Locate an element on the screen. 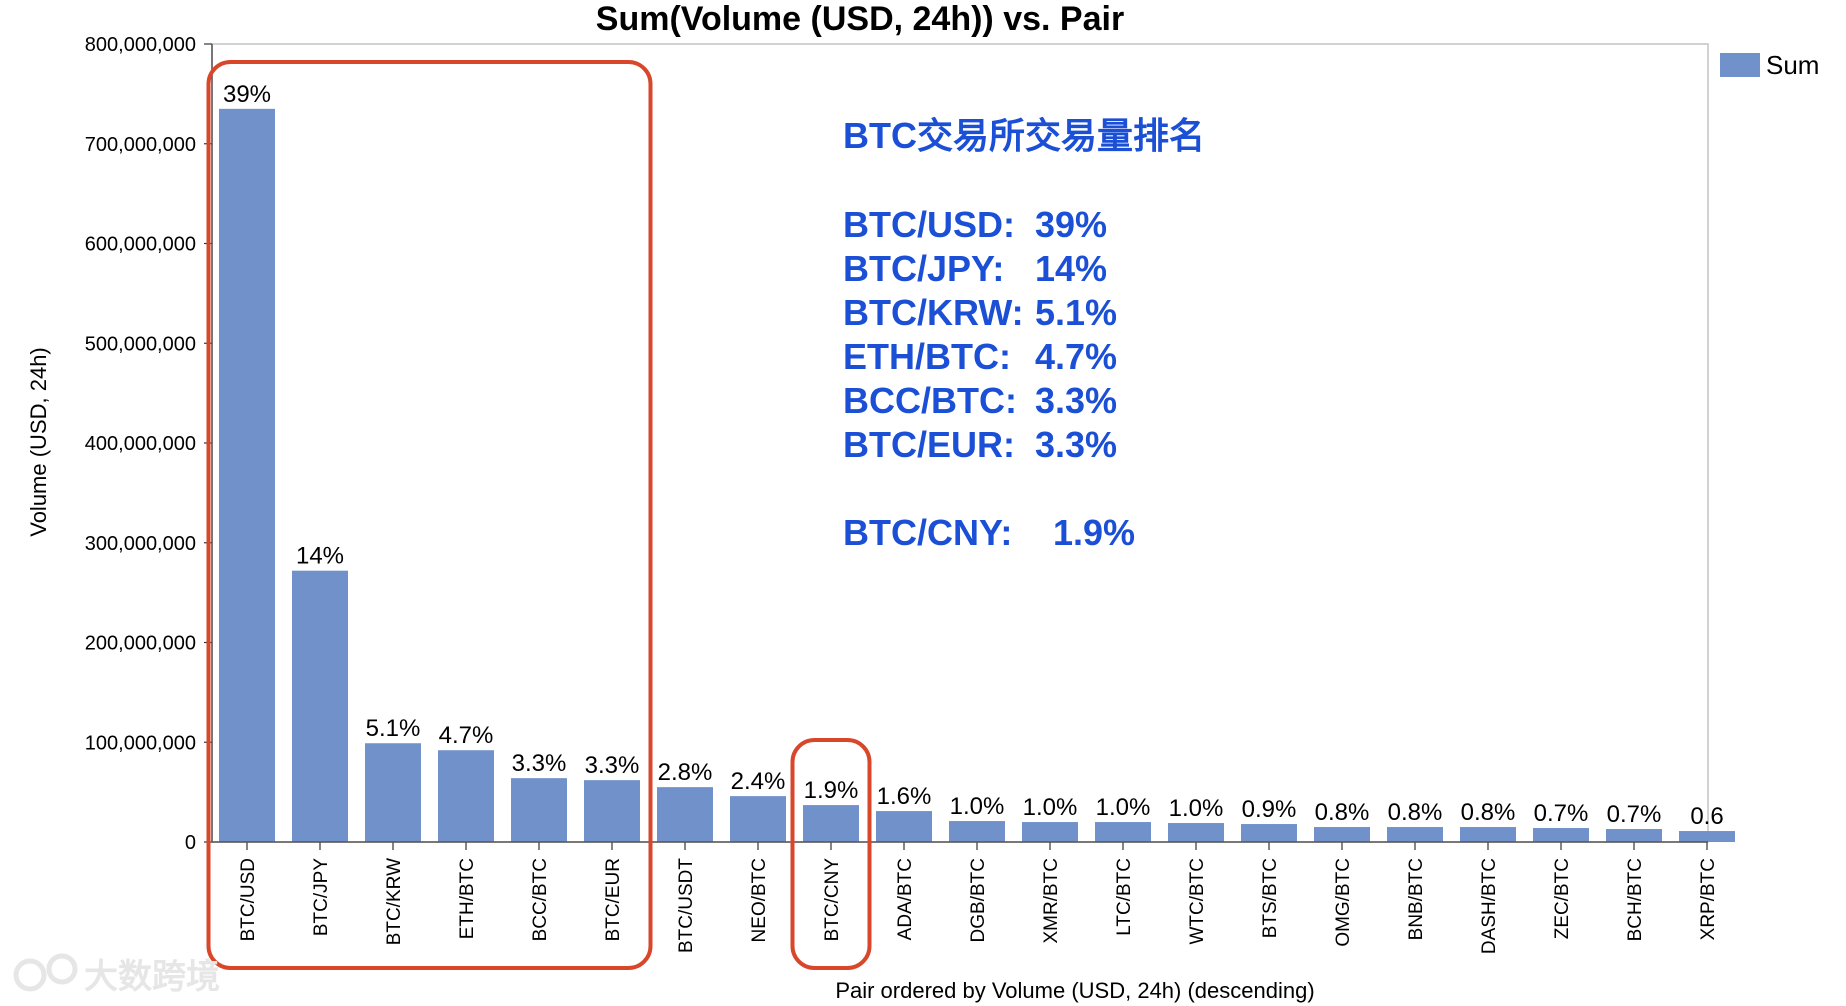  x-tick-label: OMG/BTC is located at coordinates (1343, 902).